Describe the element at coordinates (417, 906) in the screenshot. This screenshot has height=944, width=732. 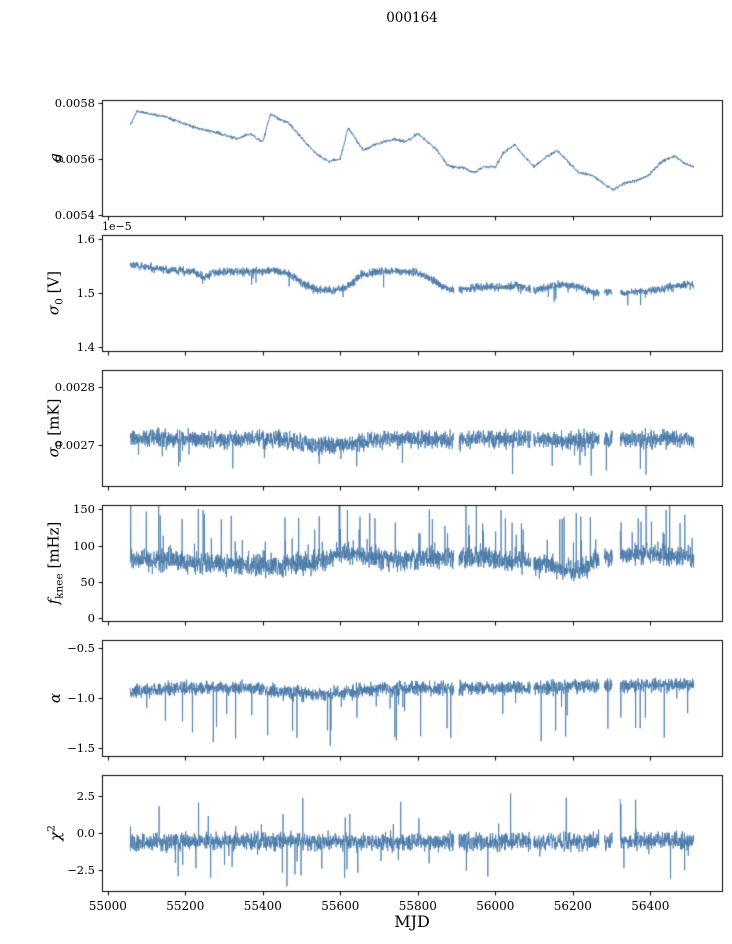
I see `x-tick-label: 55800` at that location.